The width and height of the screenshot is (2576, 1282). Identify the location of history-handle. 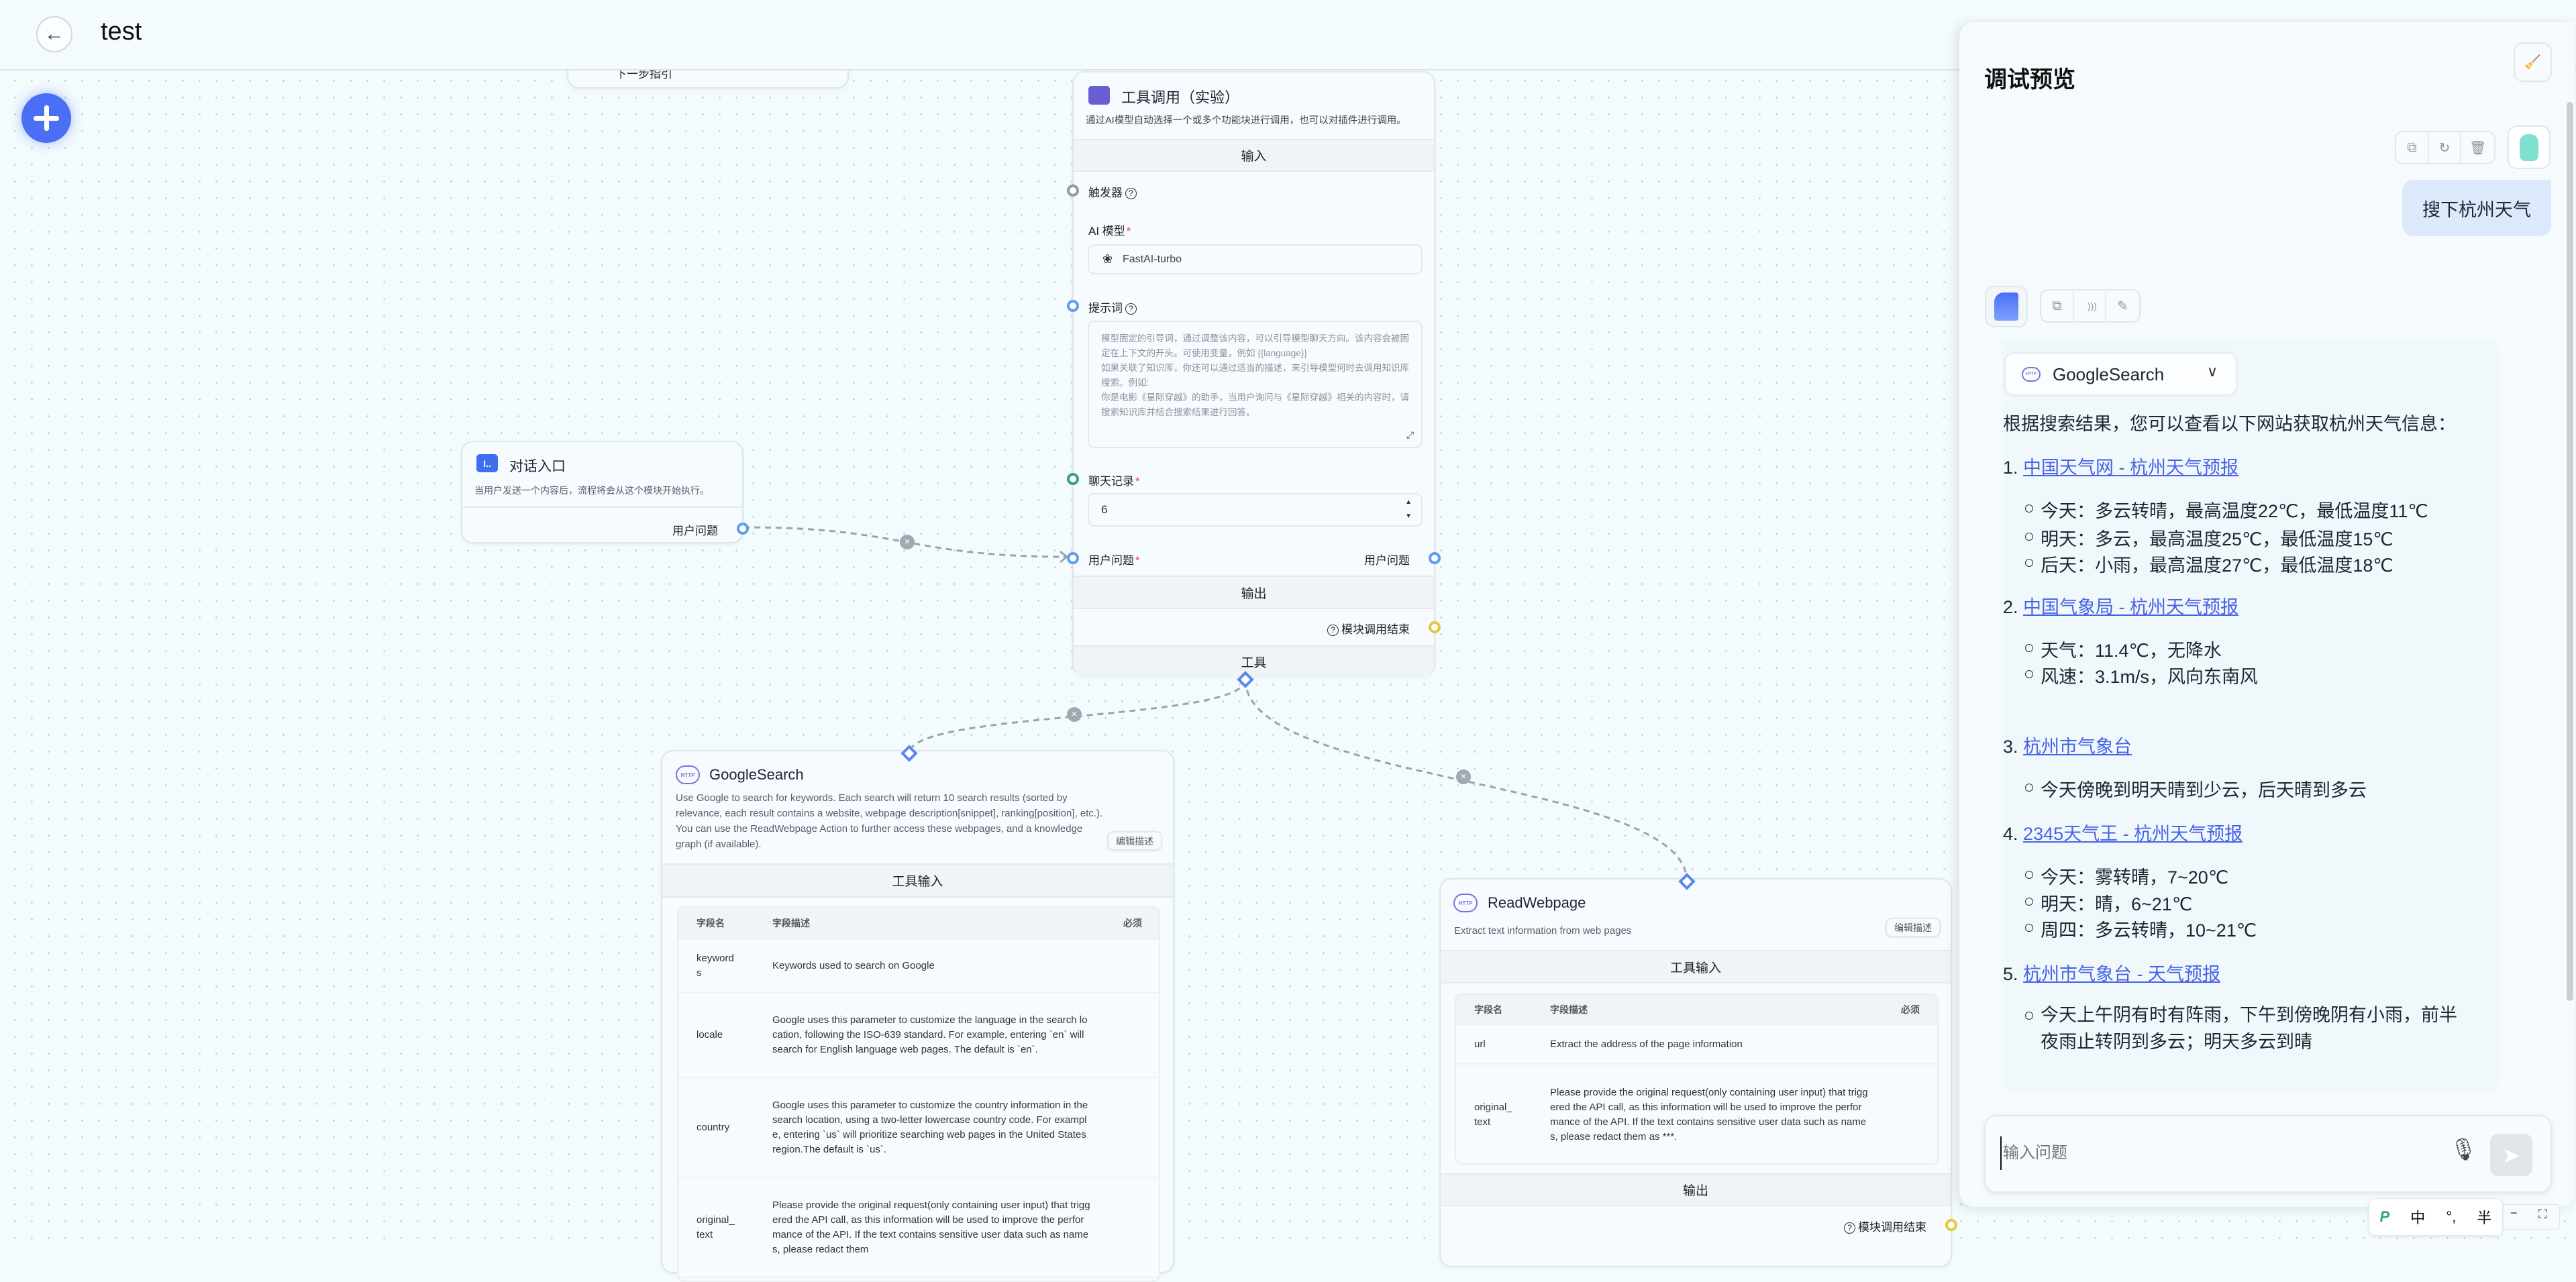
(1073, 479).